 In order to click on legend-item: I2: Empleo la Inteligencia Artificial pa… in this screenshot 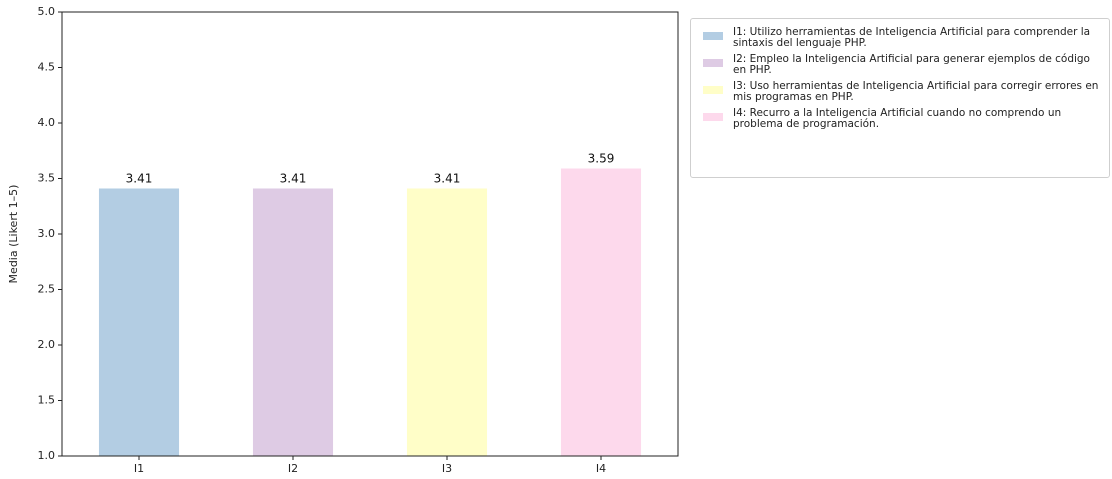, I will do `click(903, 65)`.